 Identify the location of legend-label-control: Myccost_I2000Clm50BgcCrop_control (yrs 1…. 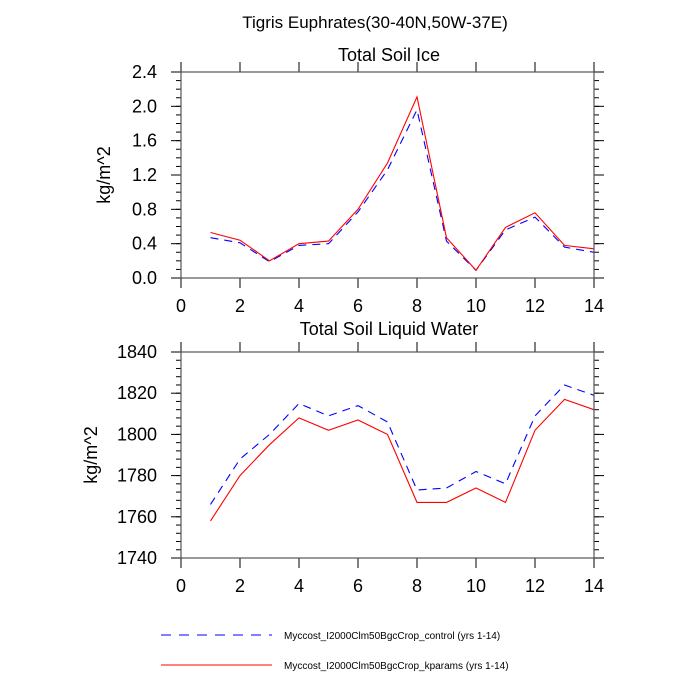
(392, 636).